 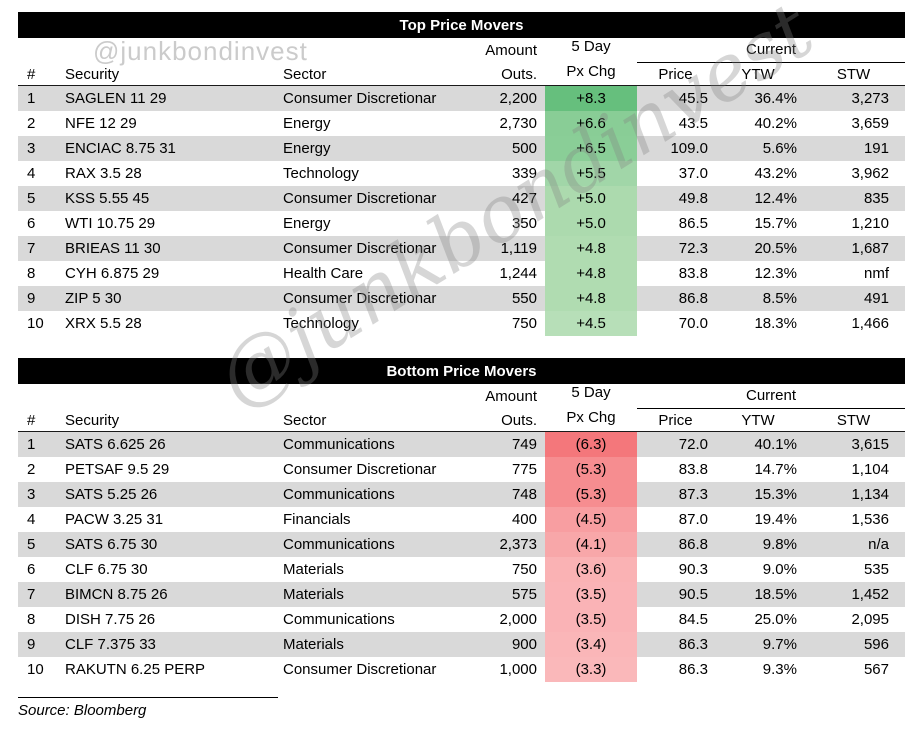 I want to click on cell-sector: Technology, so click(x=321, y=173).